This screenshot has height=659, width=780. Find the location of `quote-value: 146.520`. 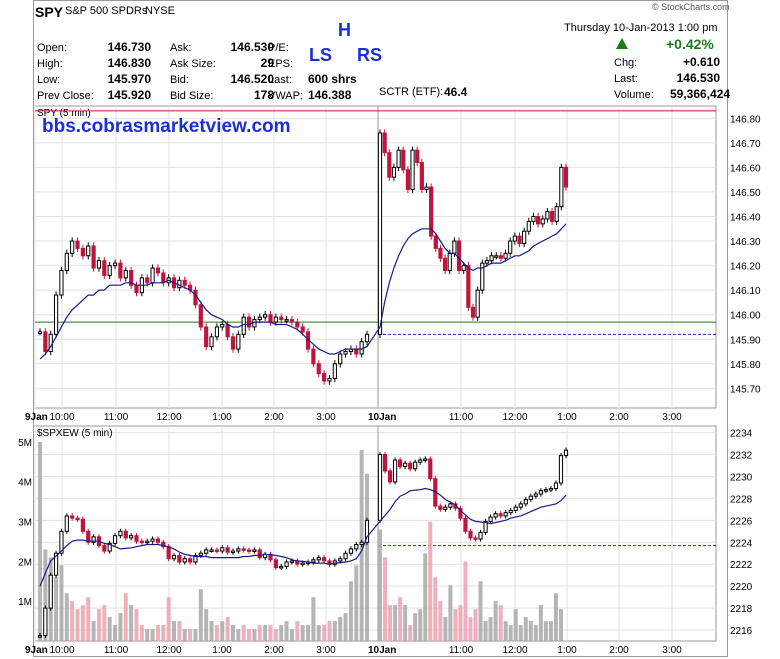

quote-value: 146.520 is located at coordinates (252, 79).